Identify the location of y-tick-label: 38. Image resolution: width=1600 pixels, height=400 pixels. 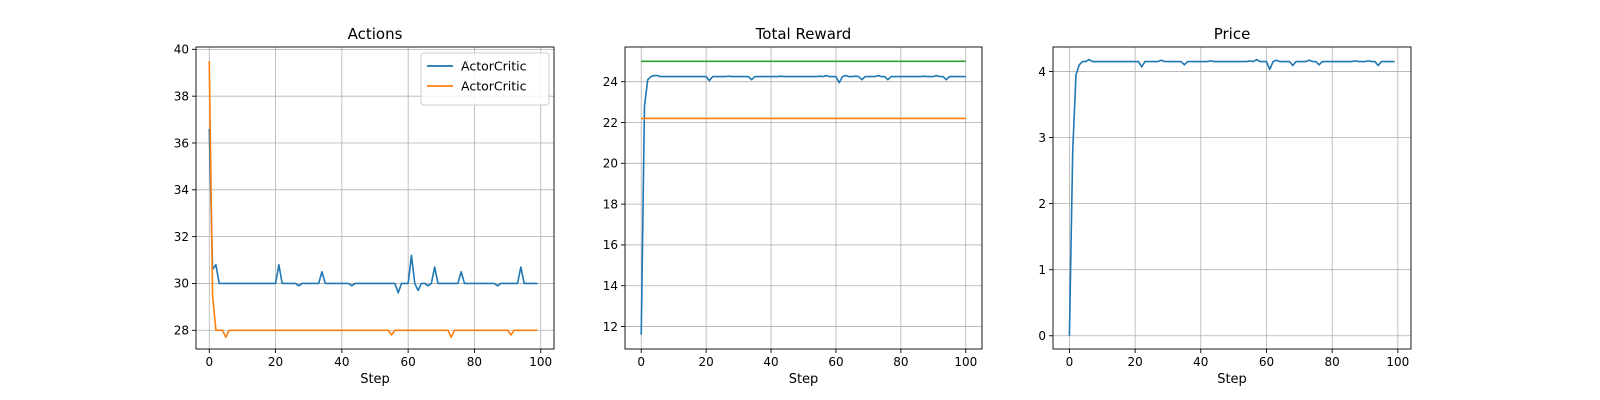
(181, 96).